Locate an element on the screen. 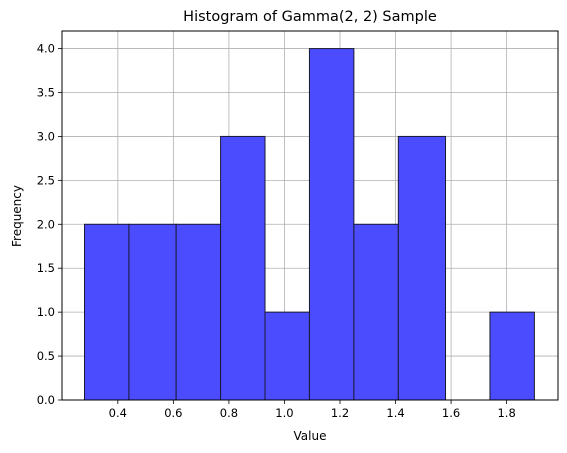 The image size is (567, 453). y-tick-label: 0.0 is located at coordinates (46, 400).